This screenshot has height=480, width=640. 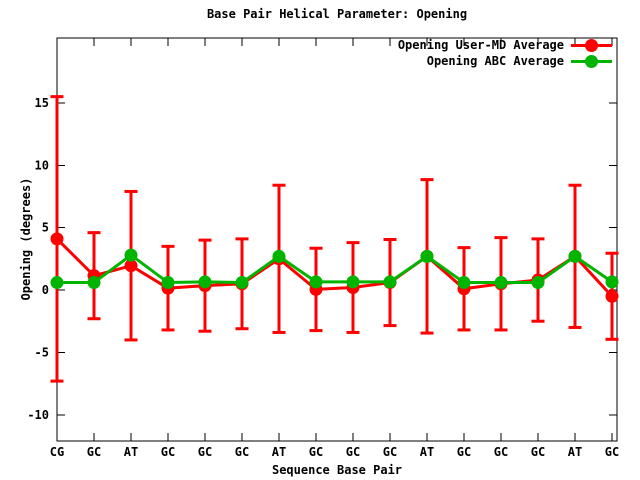 I want to click on x-tick-label: CG, so click(x=57, y=452).